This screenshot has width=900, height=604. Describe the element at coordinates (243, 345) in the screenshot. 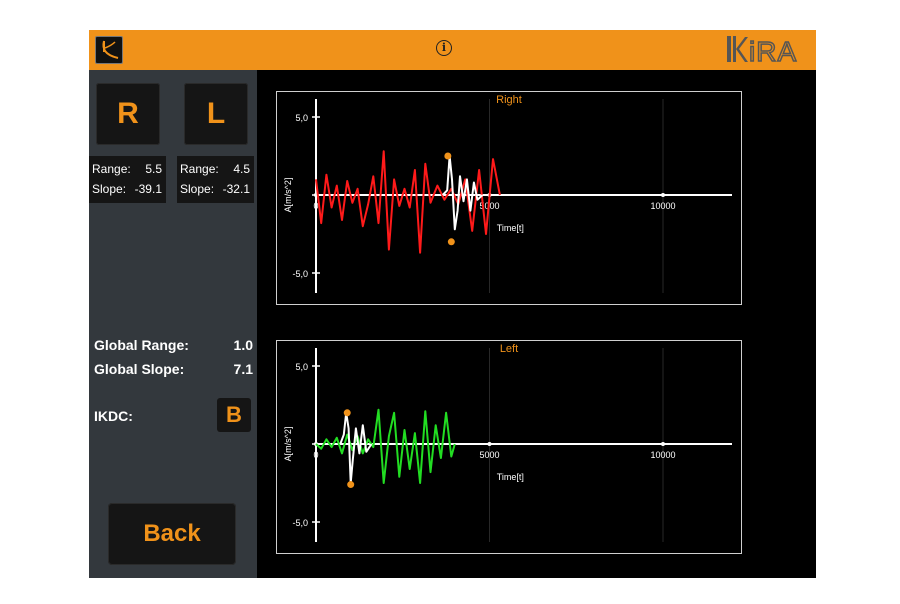

I see `global-range-value: 1.0` at that location.